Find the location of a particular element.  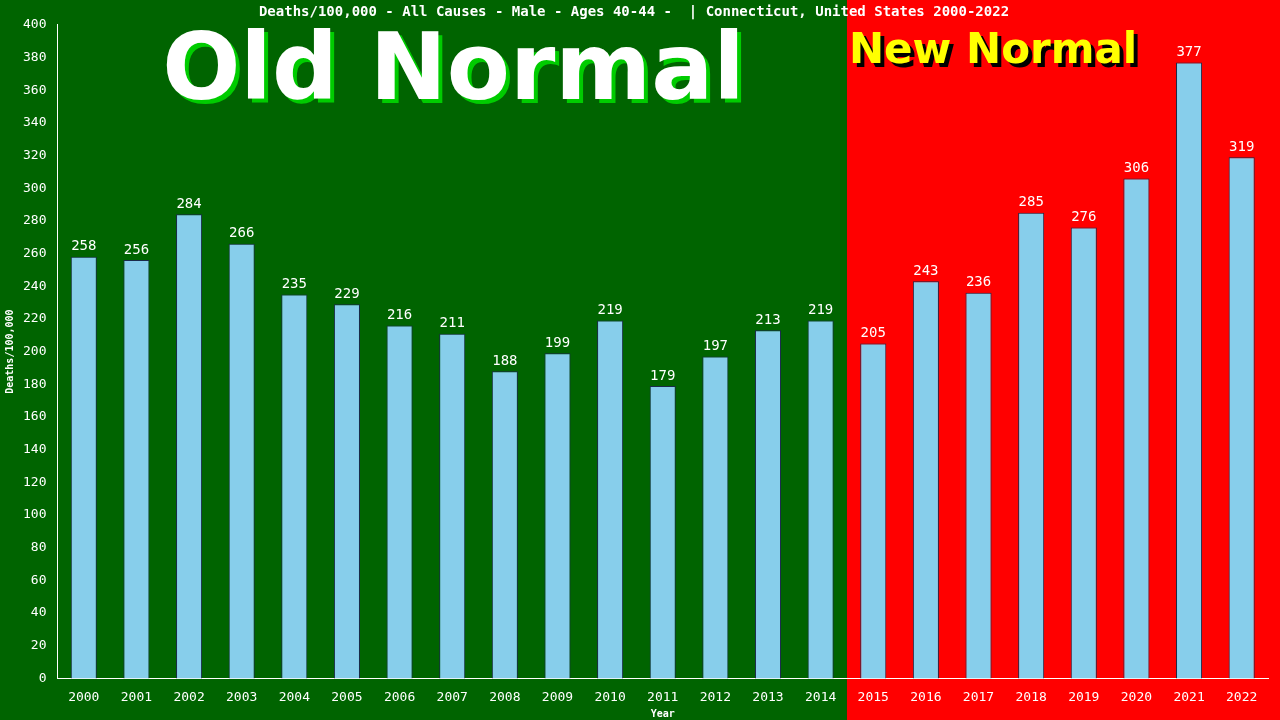

data-label: 199 is located at coordinates (557, 341).